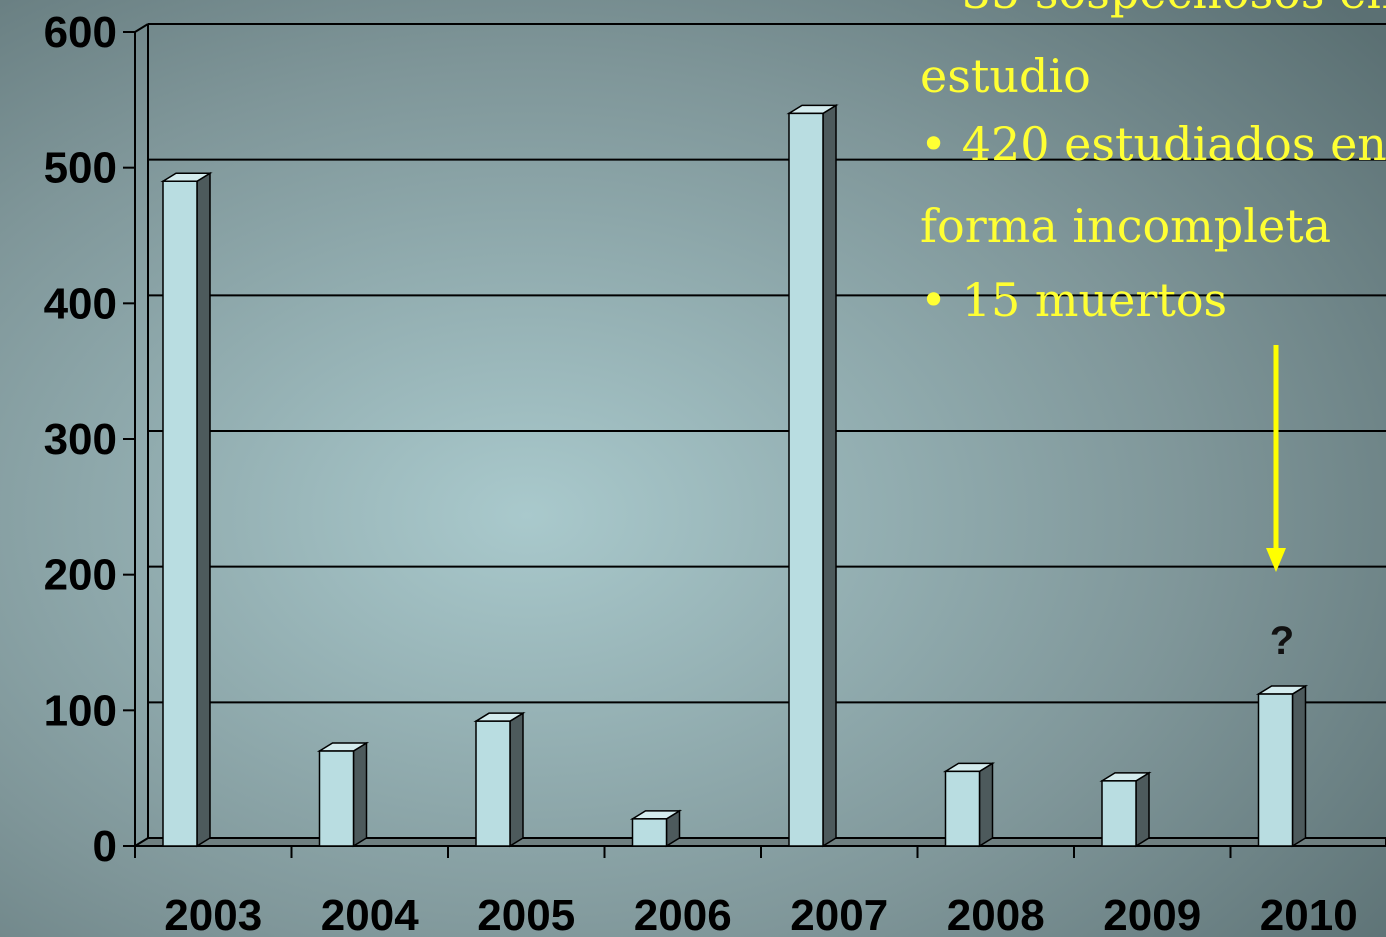 Image resolution: width=1386 pixels, height=937 pixels. What do you see at coordinates (80, 303) in the screenshot?
I see `y-tick-label: 400` at bounding box center [80, 303].